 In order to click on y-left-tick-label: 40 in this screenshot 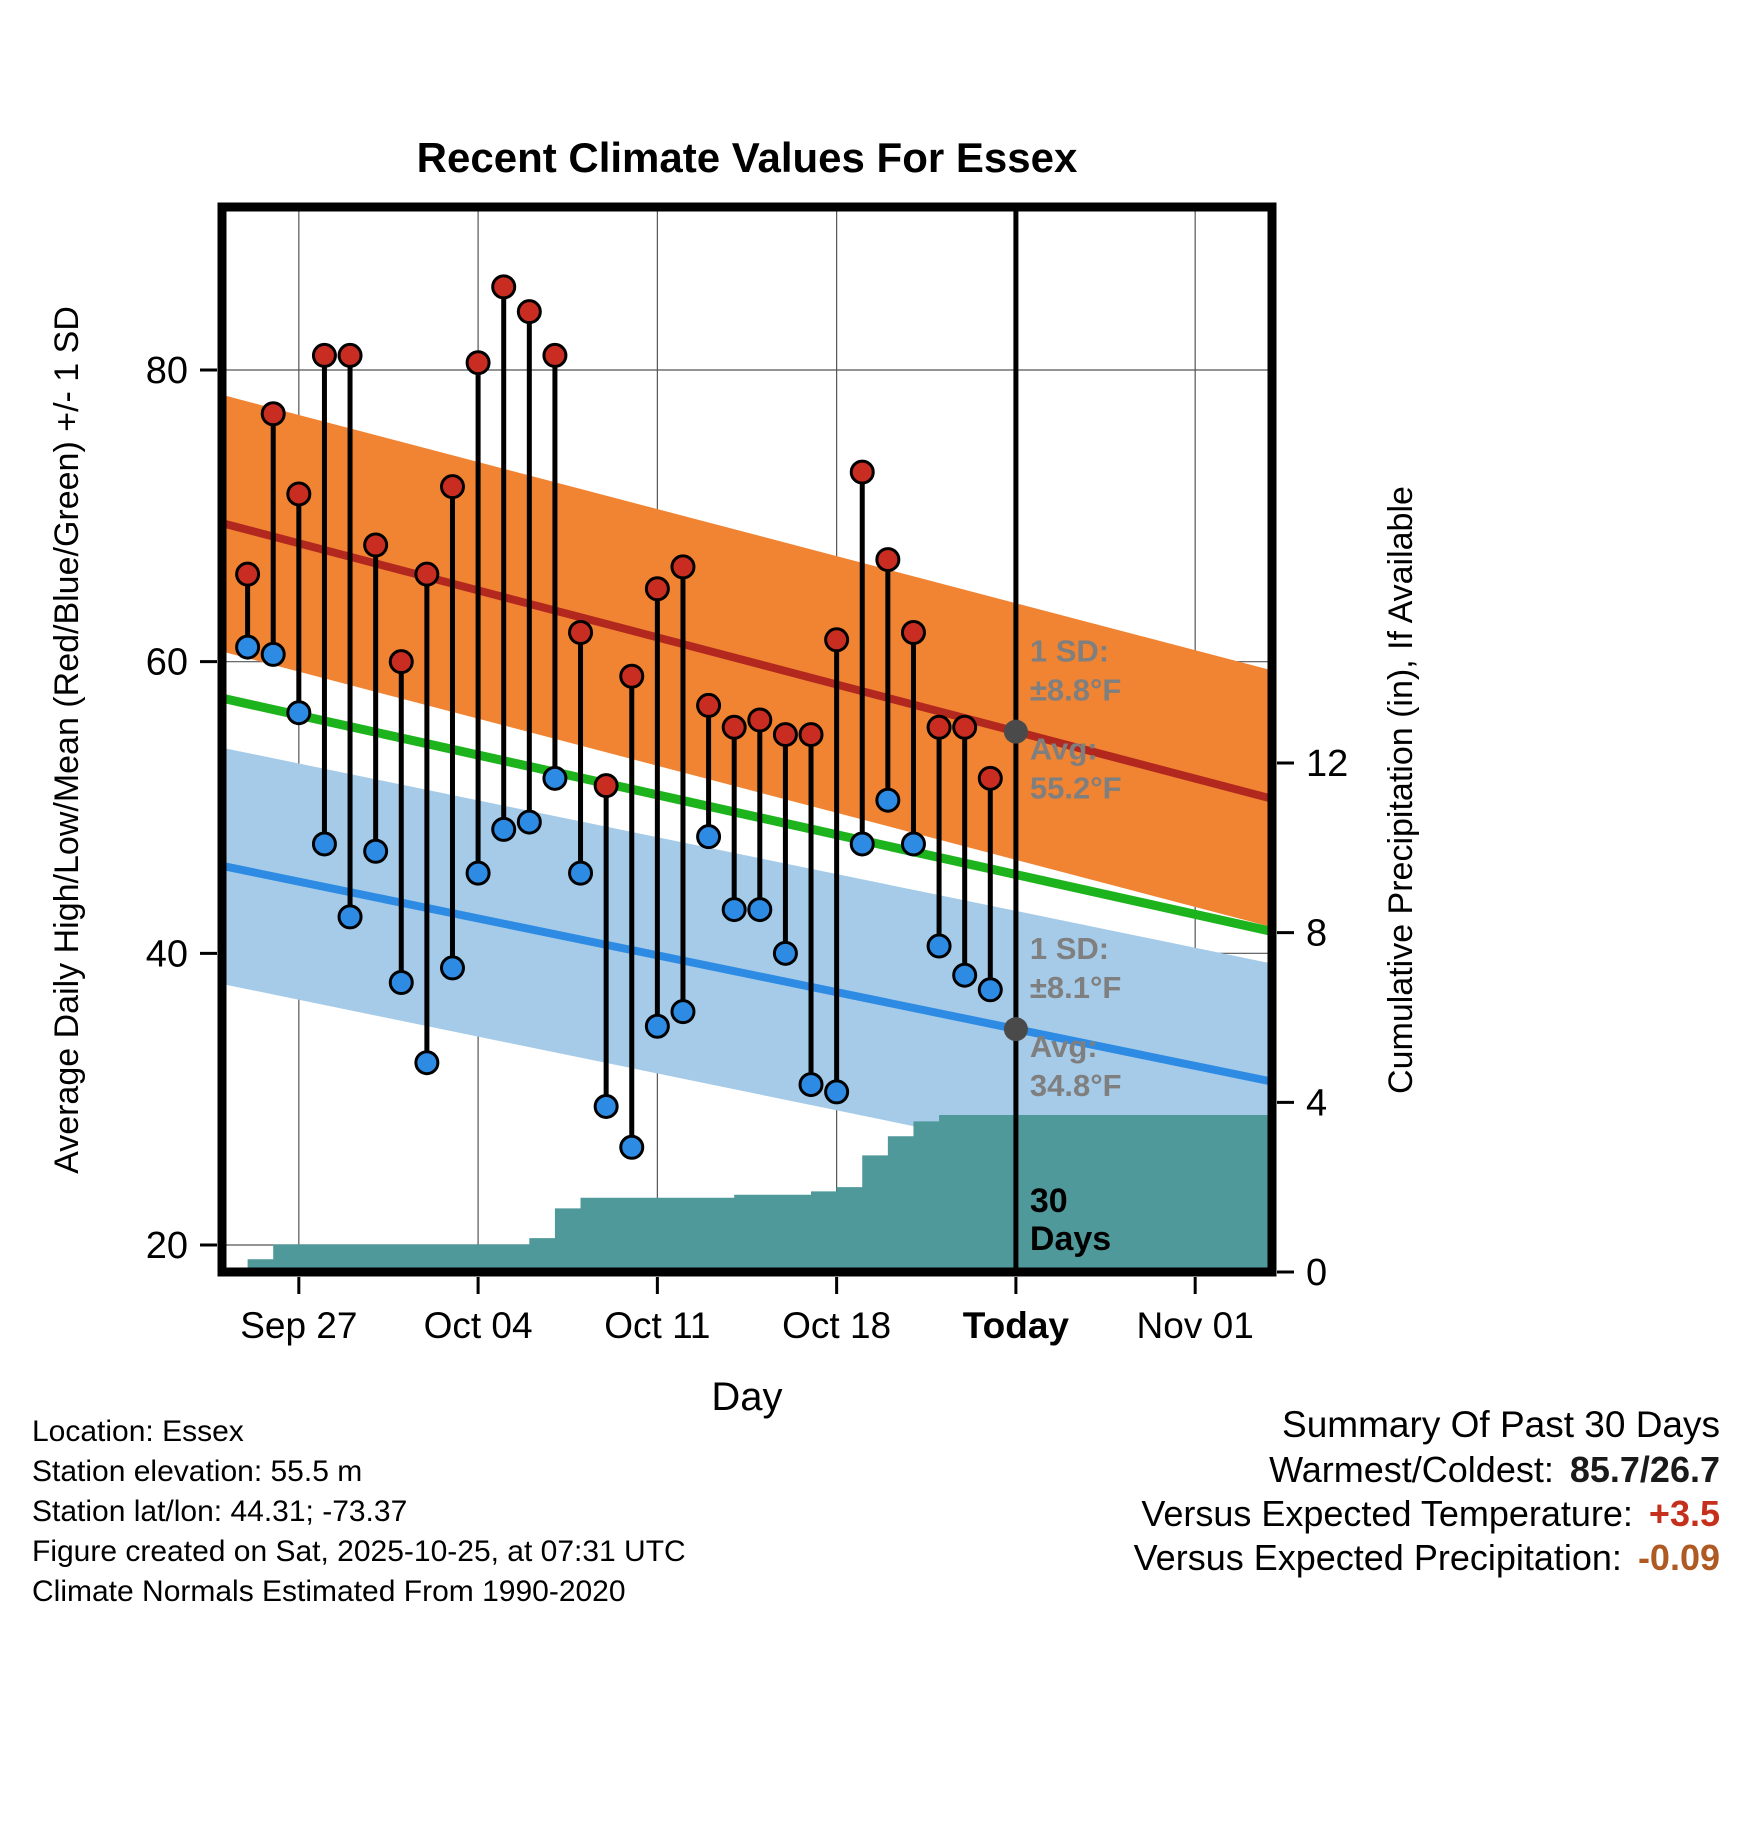, I will do `click(167, 954)`.